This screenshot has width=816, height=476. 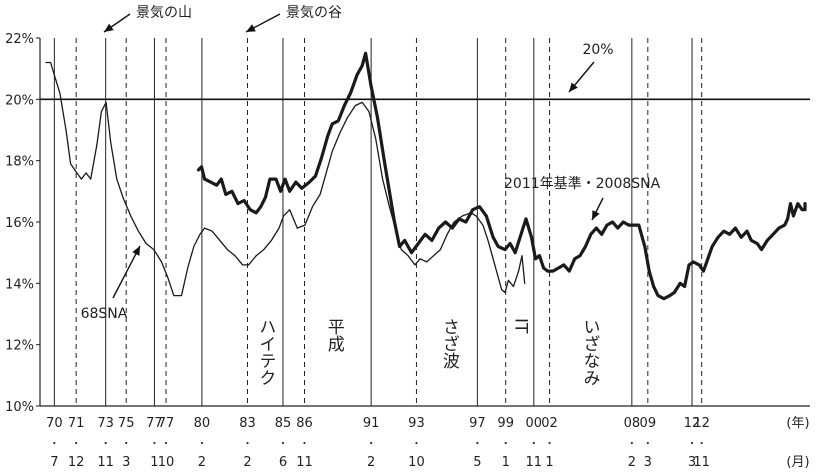 What do you see at coordinates (534, 423) in the screenshot?
I see `x-year-label: 00` at bounding box center [534, 423].